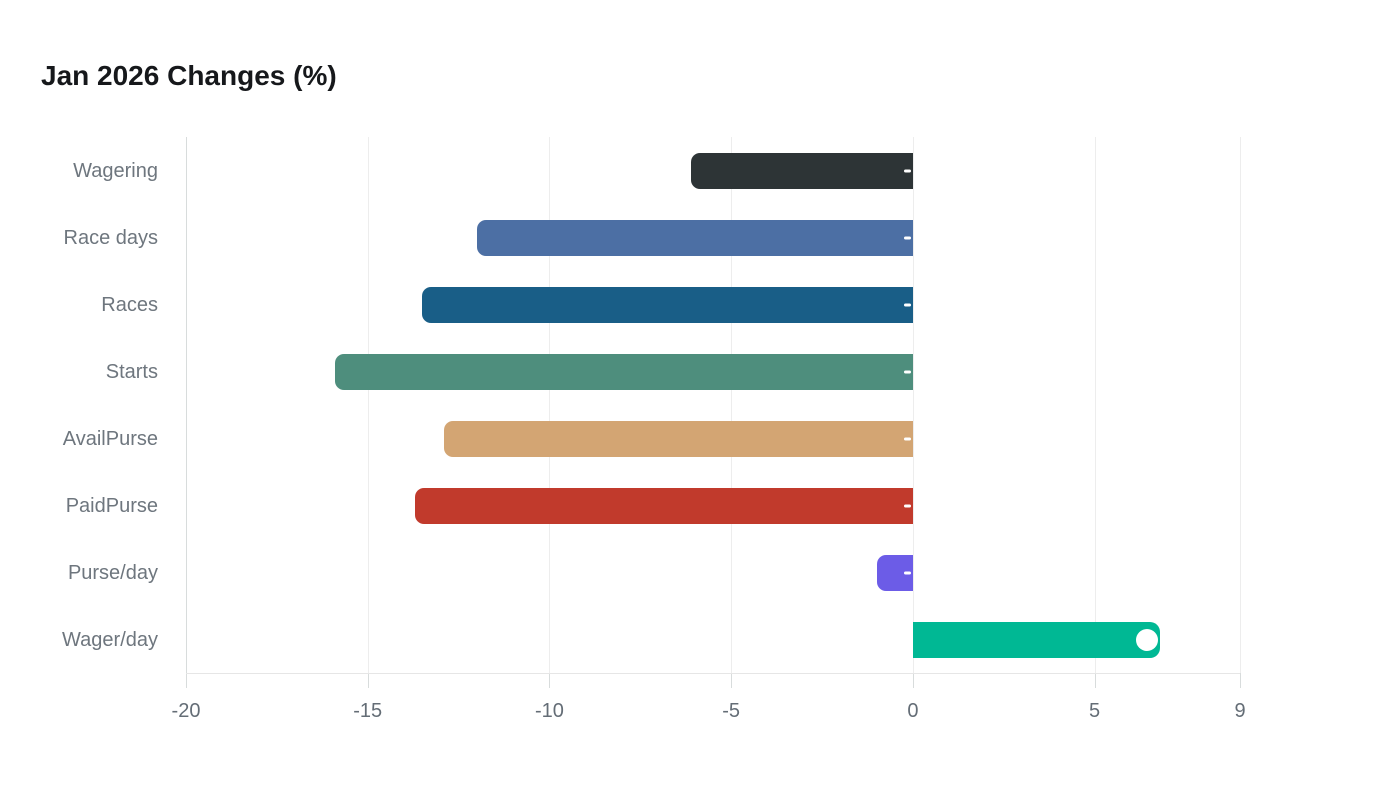 The width and height of the screenshot is (1400, 800). What do you see at coordinates (1147, 639) in the screenshot?
I see `bar-value-notch` at bounding box center [1147, 639].